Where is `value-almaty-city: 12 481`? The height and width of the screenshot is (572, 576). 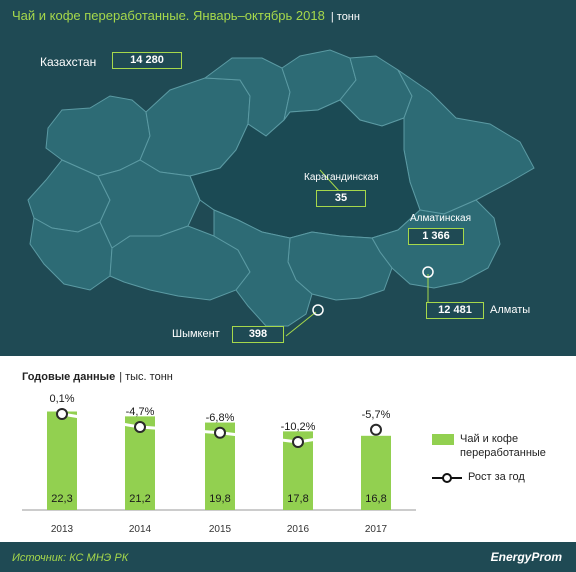 value-almaty-city: 12 481 is located at coordinates (455, 310).